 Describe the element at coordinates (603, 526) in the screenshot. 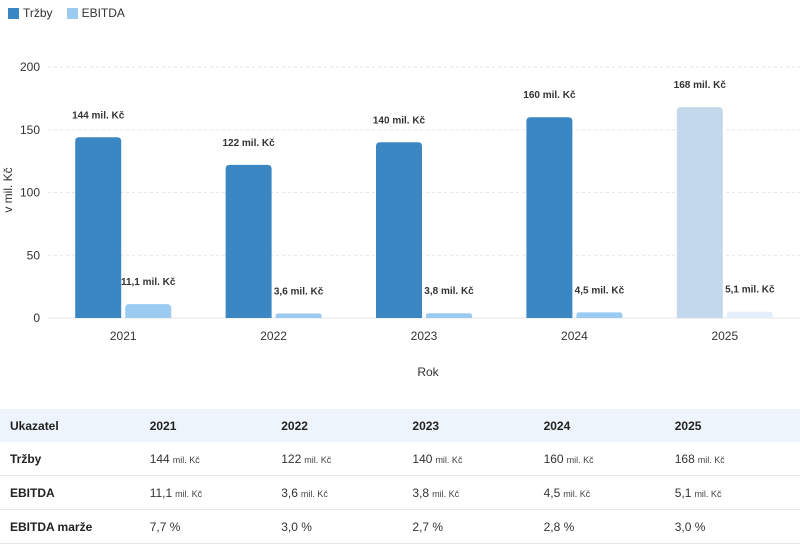

I see `table-cell: 2,8 %` at that location.